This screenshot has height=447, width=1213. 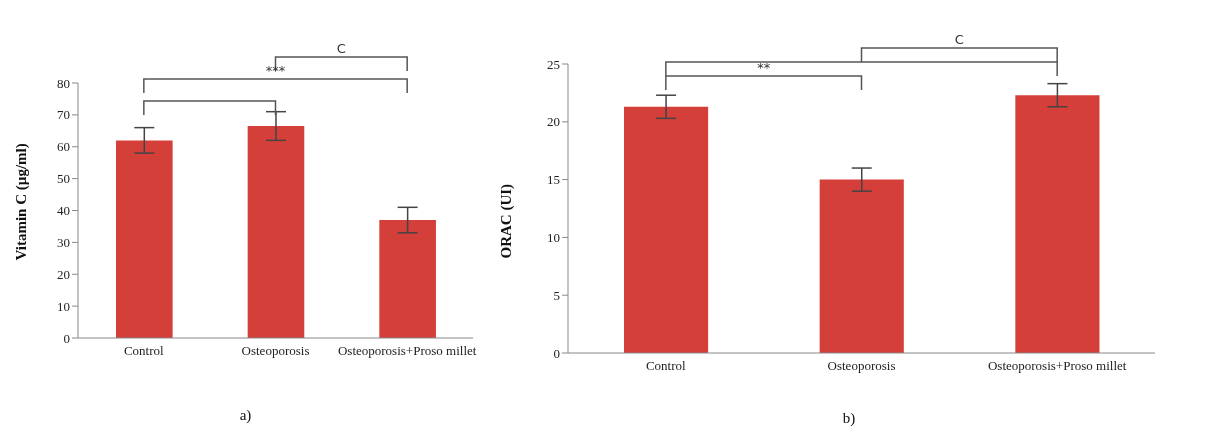 I want to click on y-tick-label: 15, so click(x=553, y=180).